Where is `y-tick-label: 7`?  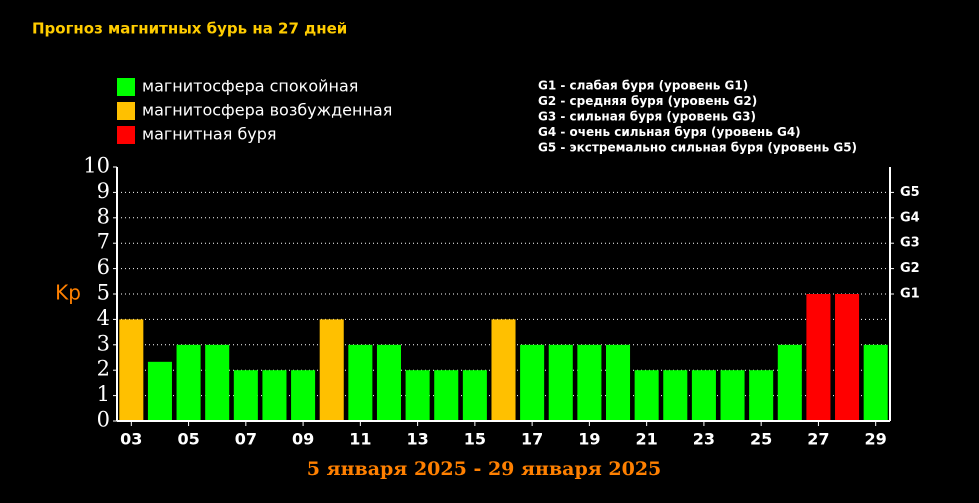
y-tick-label: 7 is located at coordinates (103, 242).